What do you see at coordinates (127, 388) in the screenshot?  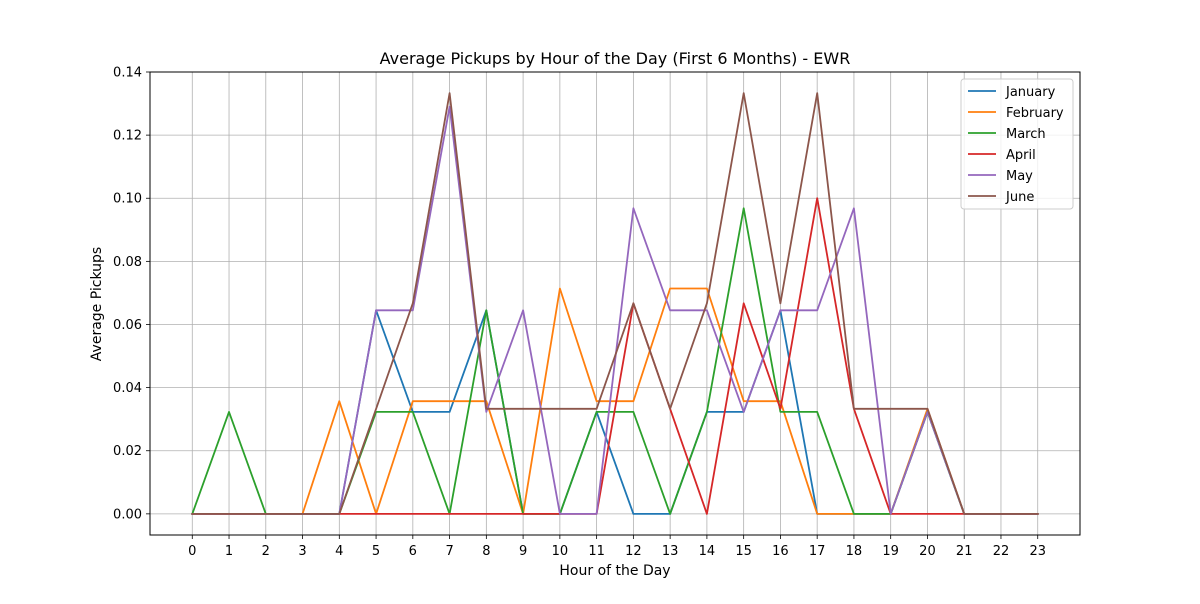 I see `y-tick-label: 0.04` at bounding box center [127, 388].